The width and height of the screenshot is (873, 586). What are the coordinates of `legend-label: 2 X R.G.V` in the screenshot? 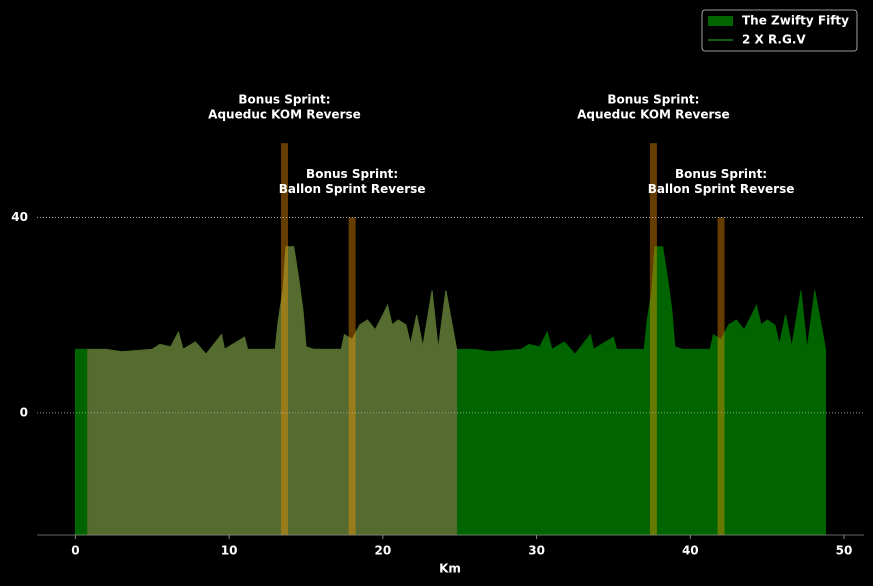 It's located at (774, 40).